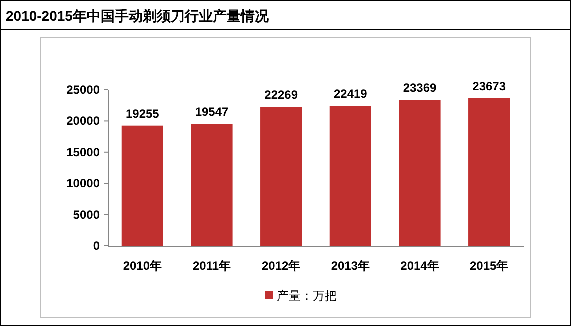  I want to click on xtick: 2012年, so click(281, 266).